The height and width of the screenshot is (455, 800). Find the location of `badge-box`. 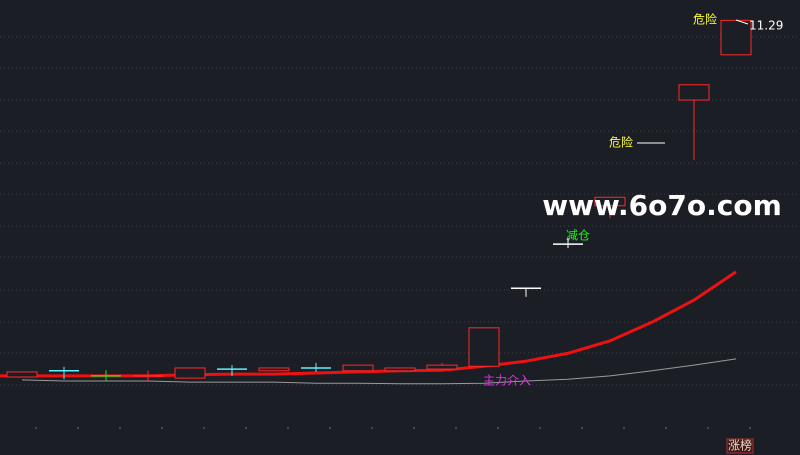

badge-box is located at coordinates (740, 446).